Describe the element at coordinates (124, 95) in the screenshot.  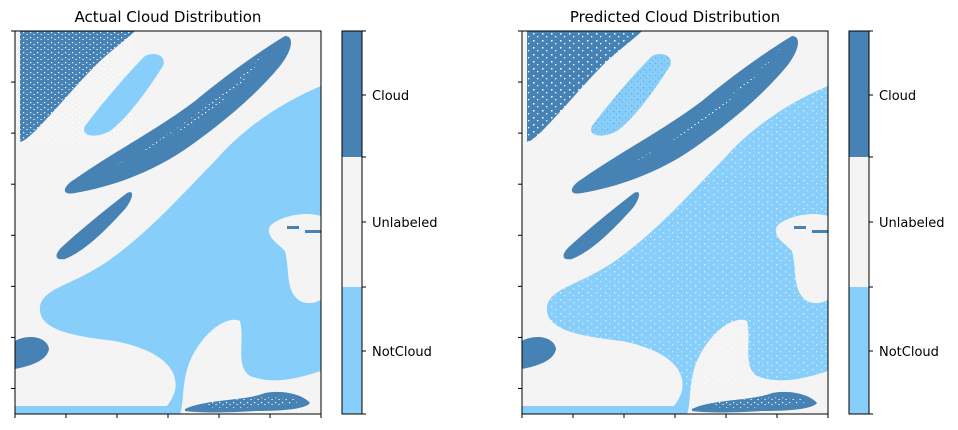
I see `notcloud-streak` at that location.